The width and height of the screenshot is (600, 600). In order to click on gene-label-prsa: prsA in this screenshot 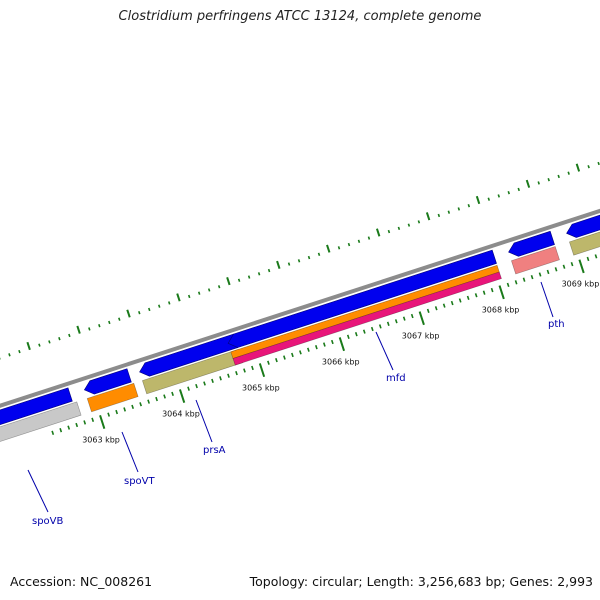, I will do `click(214, 450)`.